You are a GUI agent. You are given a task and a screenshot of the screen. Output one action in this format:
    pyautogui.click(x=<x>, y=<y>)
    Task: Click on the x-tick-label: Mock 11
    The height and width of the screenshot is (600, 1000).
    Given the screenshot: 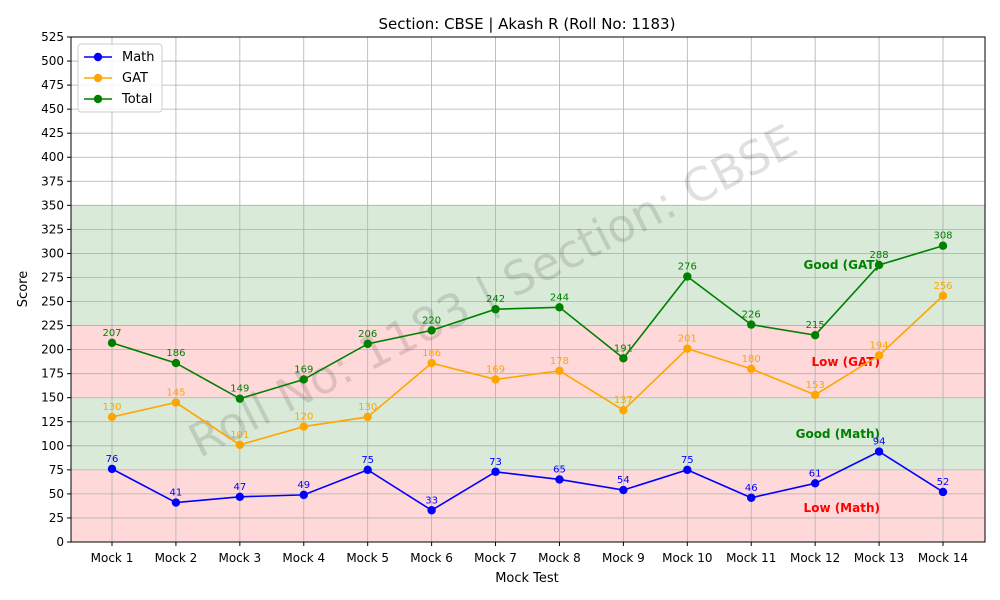 What is the action you would take?
    pyautogui.click(x=751, y=558)
    